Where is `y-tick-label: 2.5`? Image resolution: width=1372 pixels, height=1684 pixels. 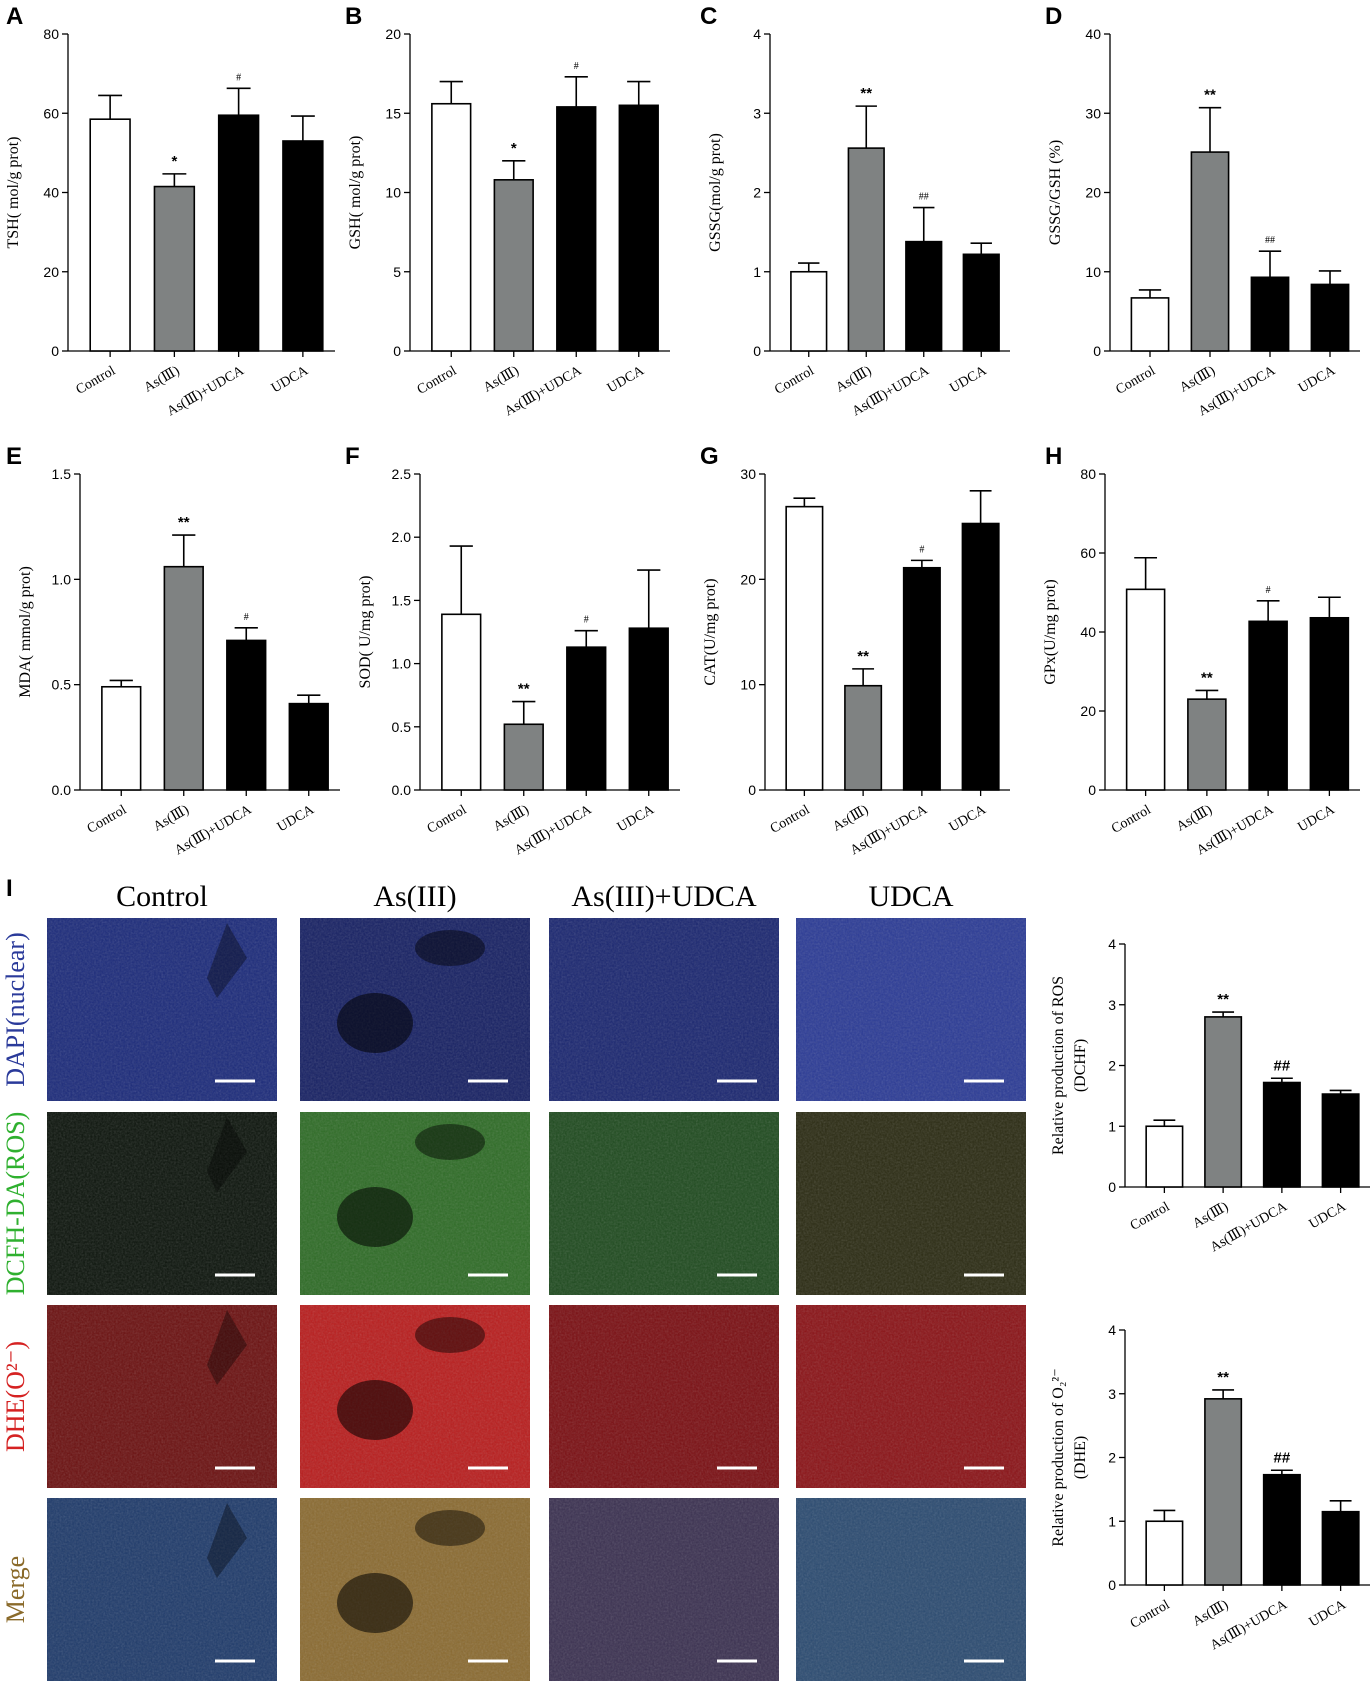
y-tick-label: 2.5 is located at coordinates (402, 474).